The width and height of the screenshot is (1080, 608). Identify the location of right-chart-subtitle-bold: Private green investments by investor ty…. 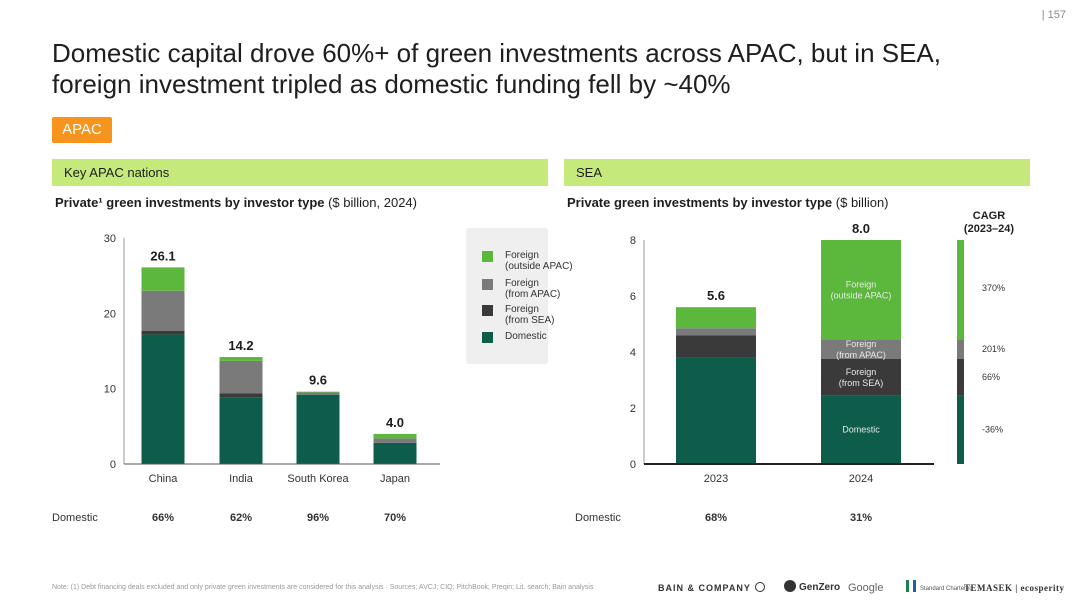
(700, 202).